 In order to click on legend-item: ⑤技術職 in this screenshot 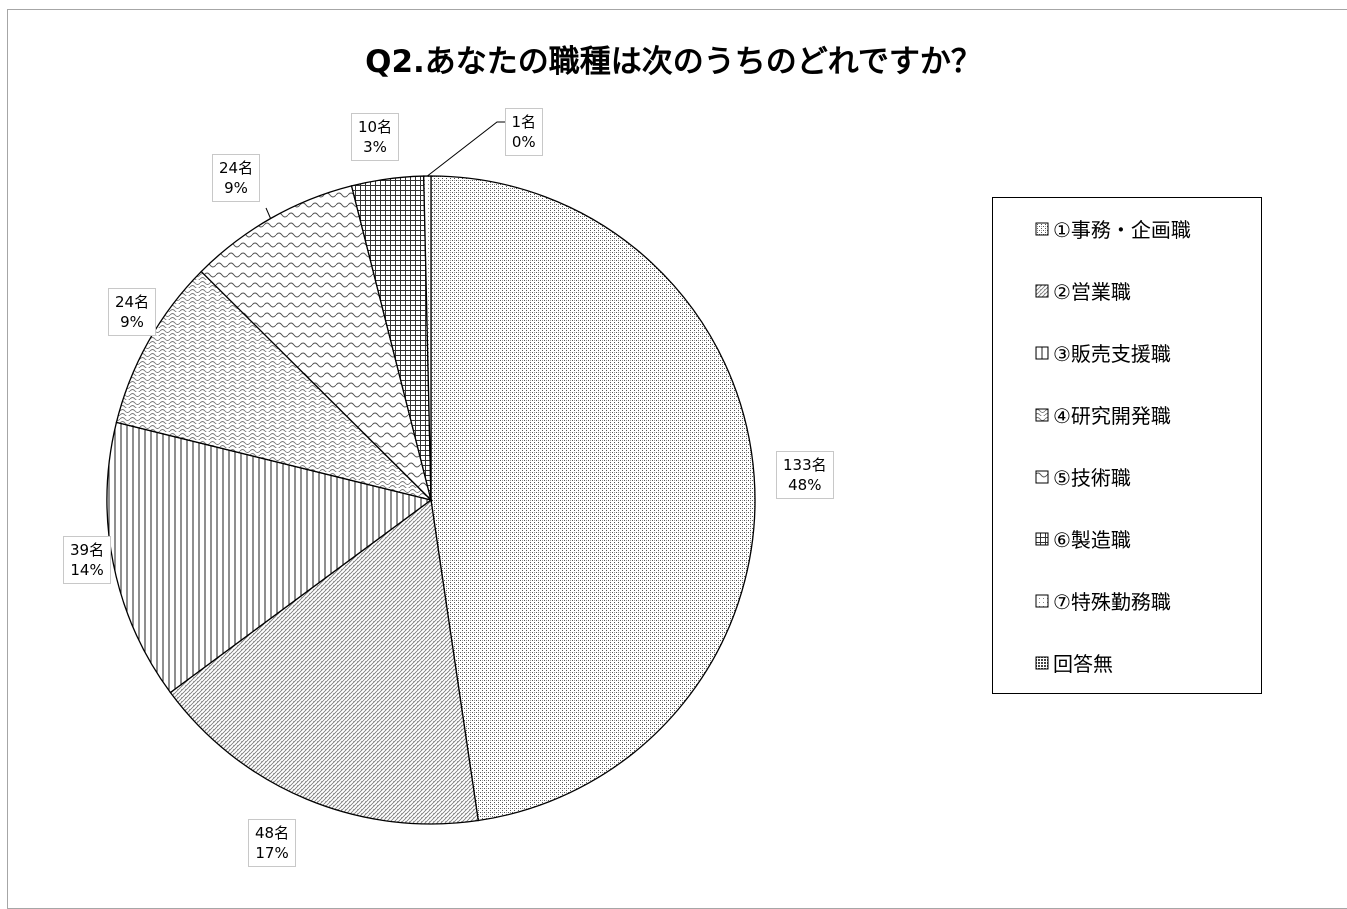, I will do `click(1083, 476)`.